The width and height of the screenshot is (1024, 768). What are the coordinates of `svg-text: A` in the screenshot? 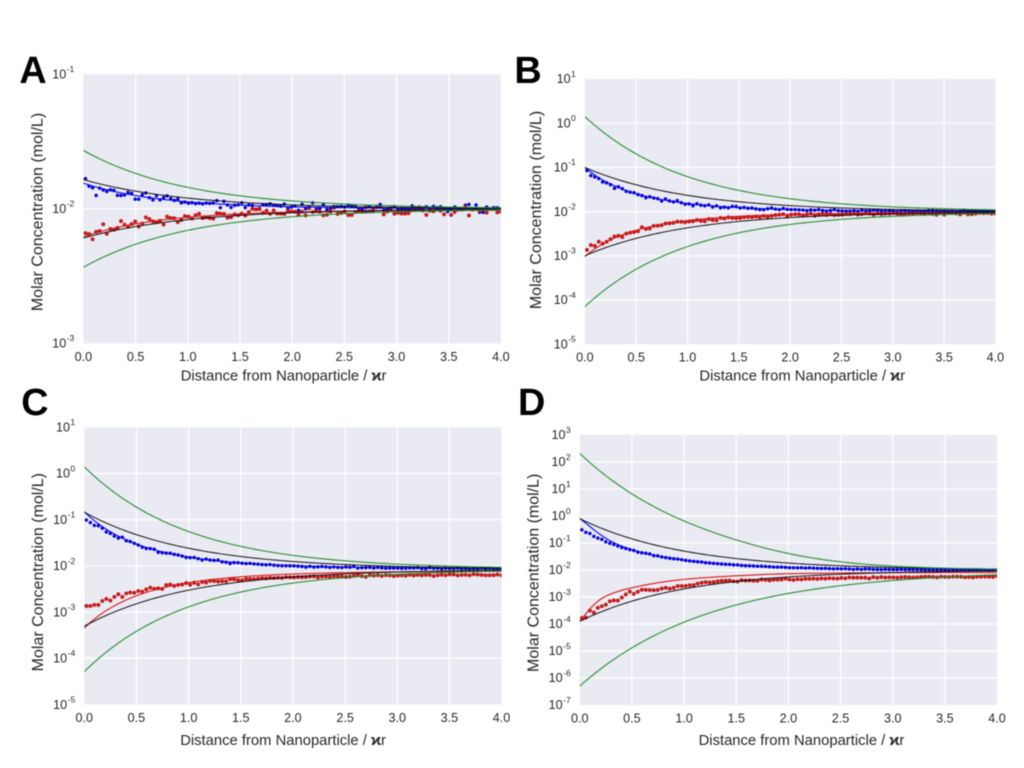 It's located at (32, 71).